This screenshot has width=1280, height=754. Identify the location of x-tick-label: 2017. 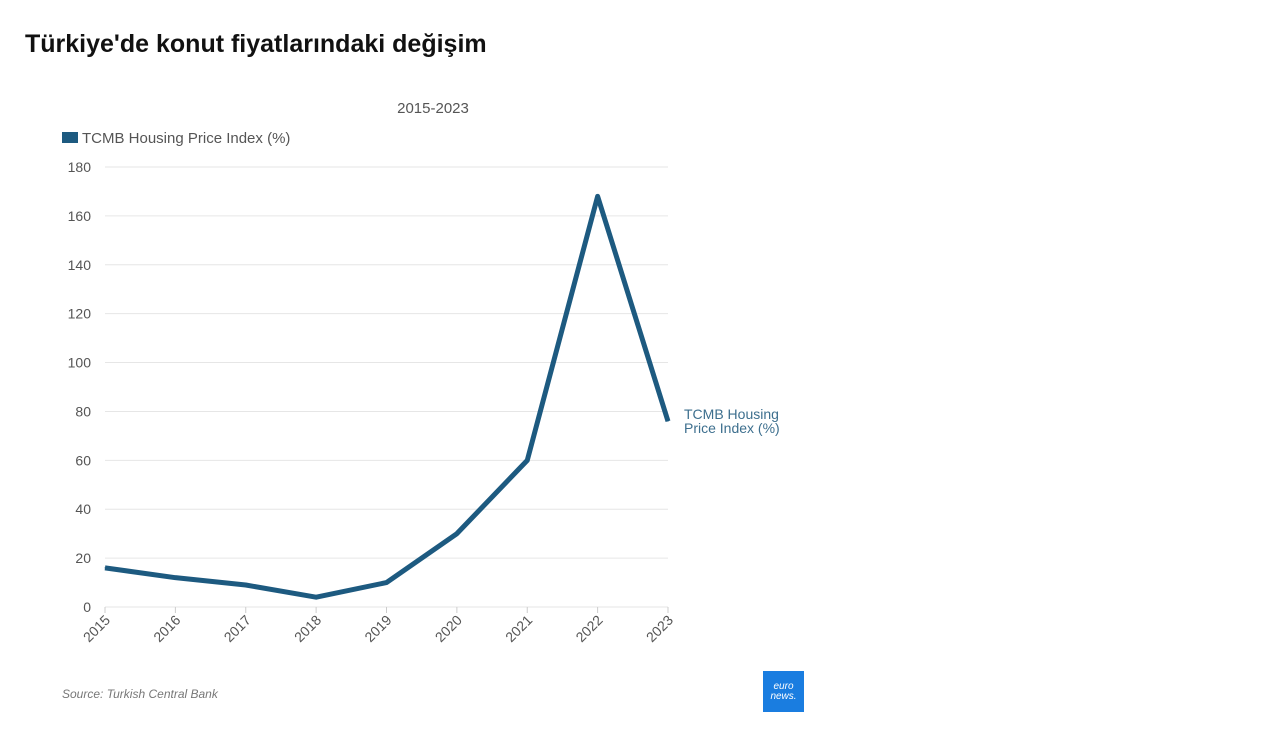
(237, 628).